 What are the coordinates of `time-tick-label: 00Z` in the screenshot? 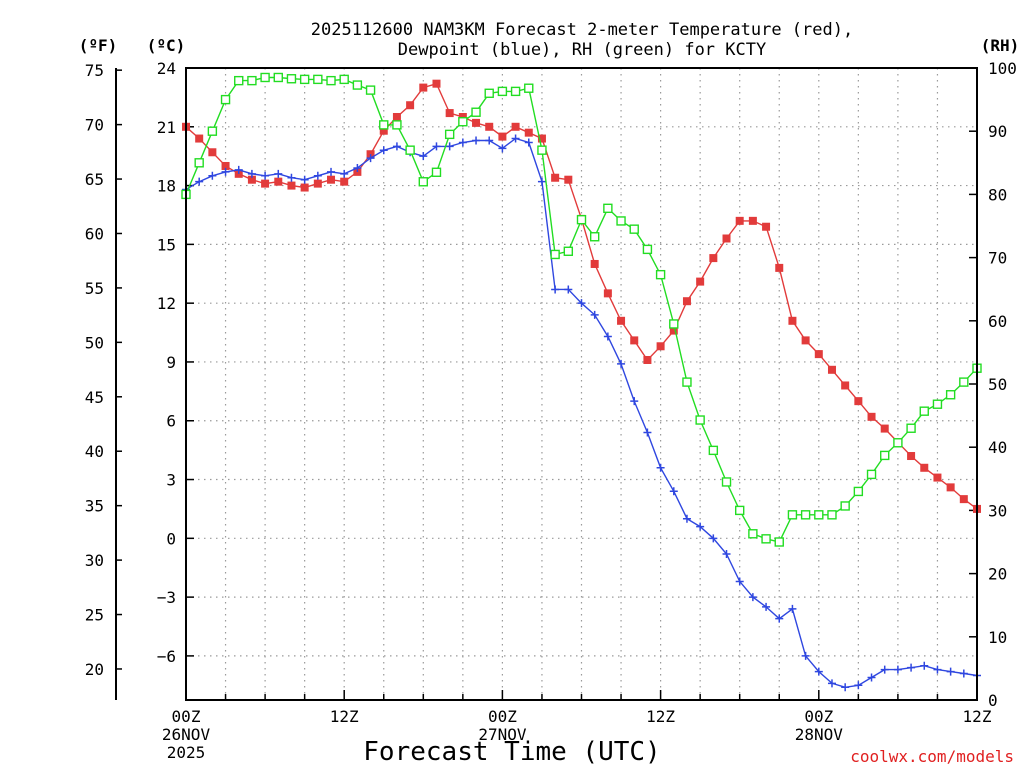 It's located at (818, 716).